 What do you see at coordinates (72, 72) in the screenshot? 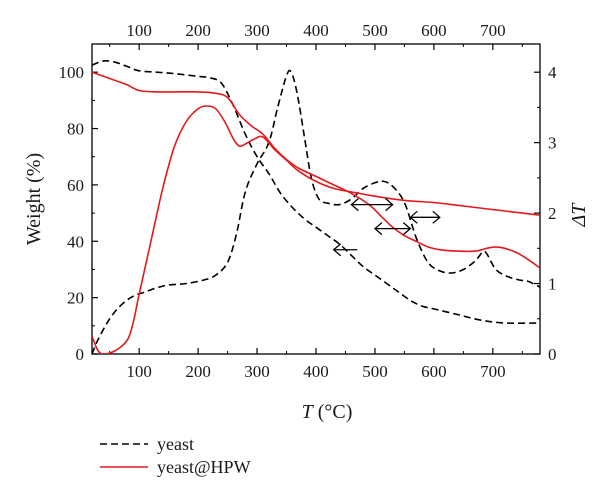
I see `y-left-tick-label: 100` at bounding box center [72, 72].